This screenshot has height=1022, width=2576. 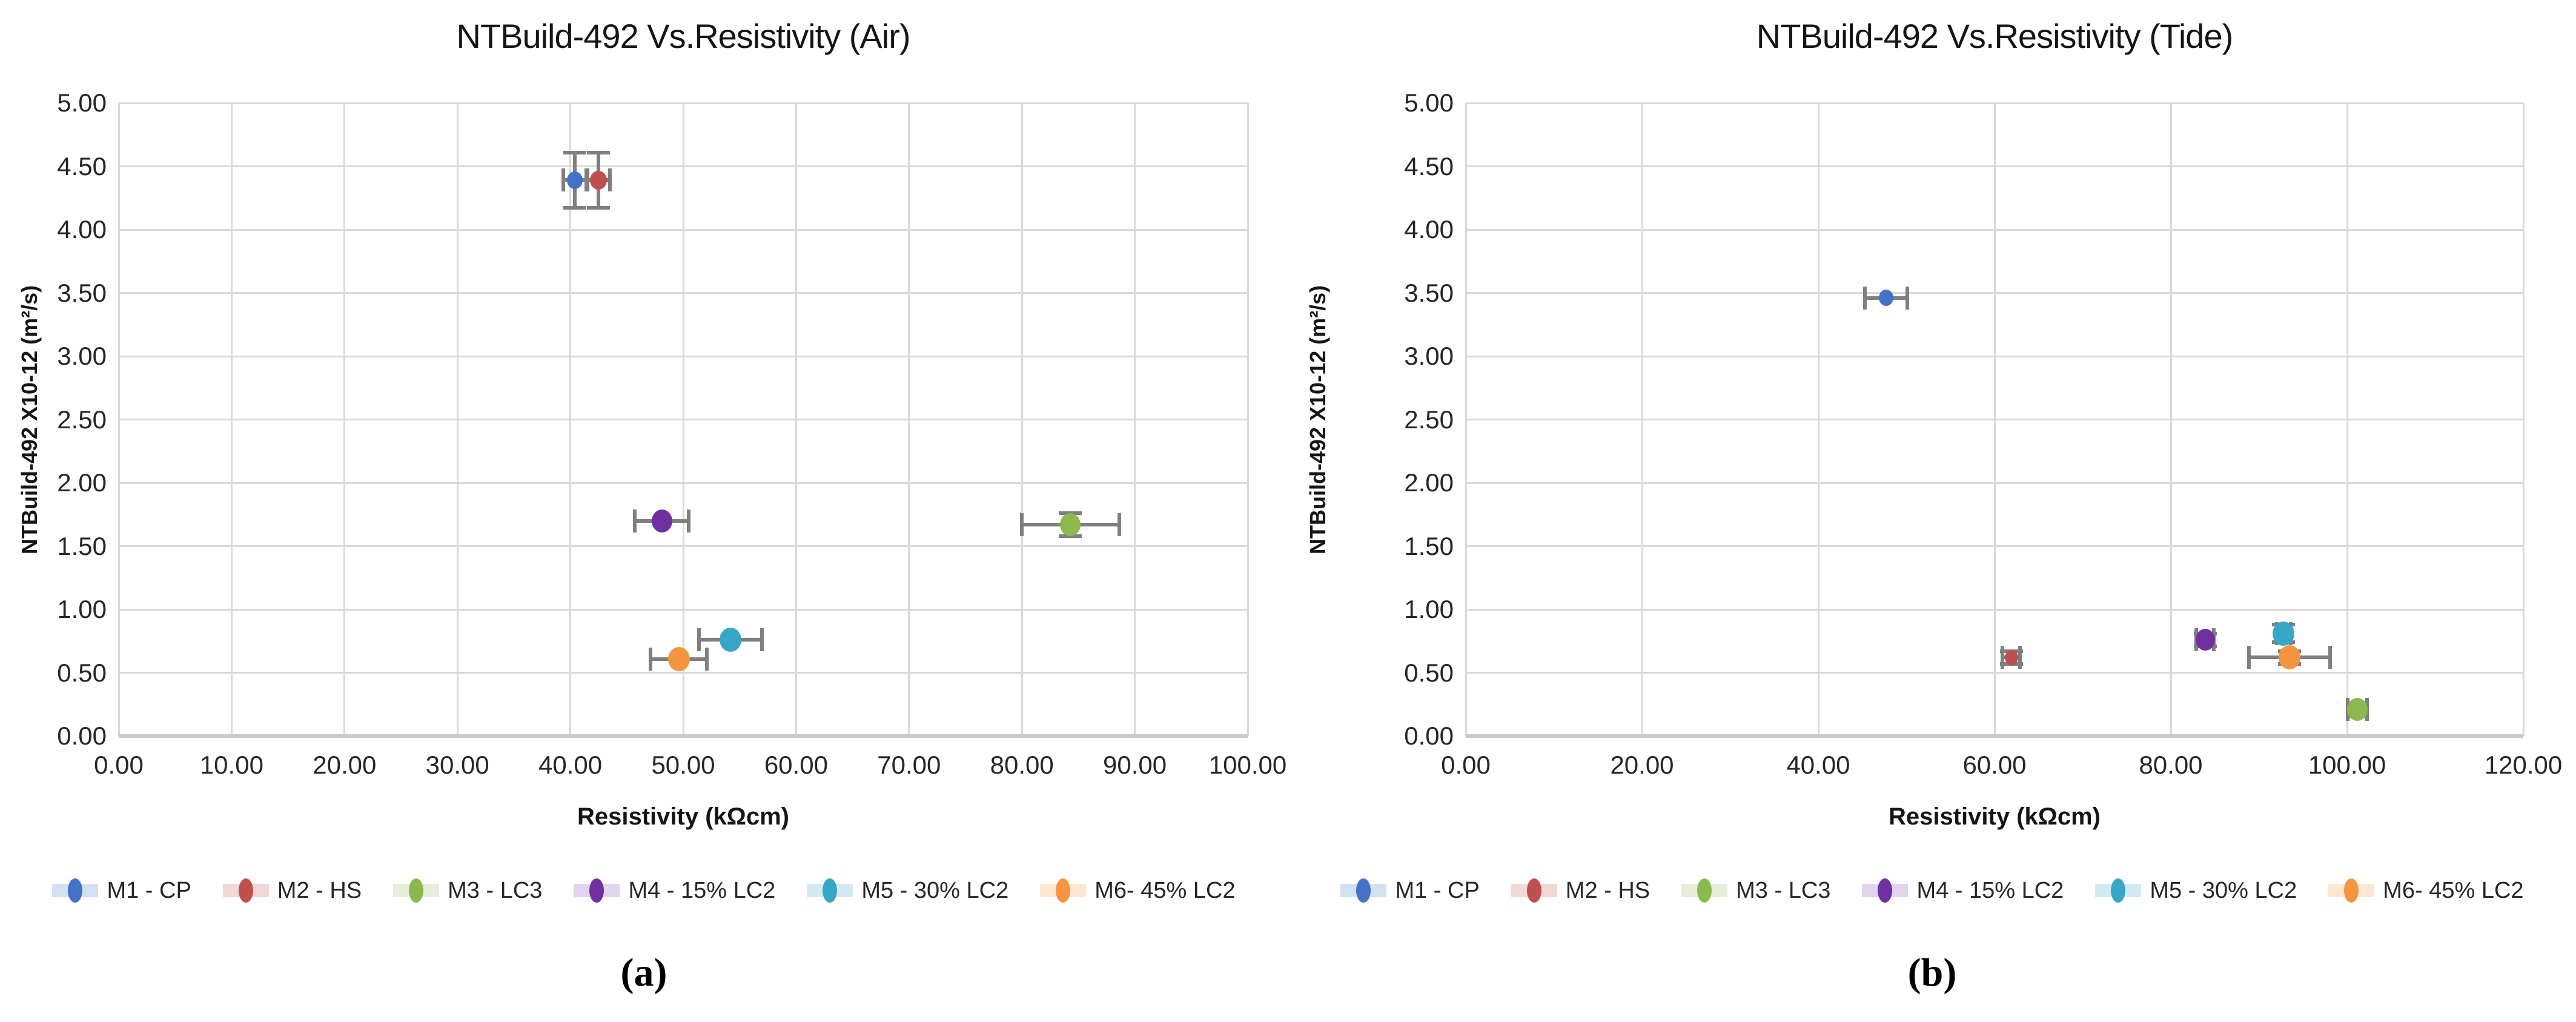 What do you see at coordinates (2011, 657) in the screenshot?
I see `data-point-m2-hs` at bounding box center [2011, 657].